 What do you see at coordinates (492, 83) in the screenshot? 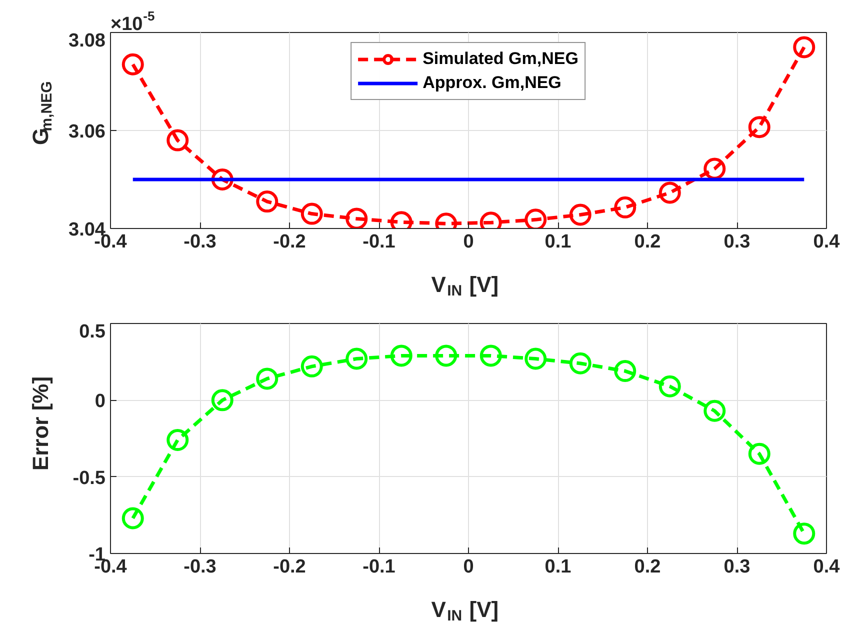
I see `legend-label: Approx. Gm,NEG` at bounding box center [492, 83].